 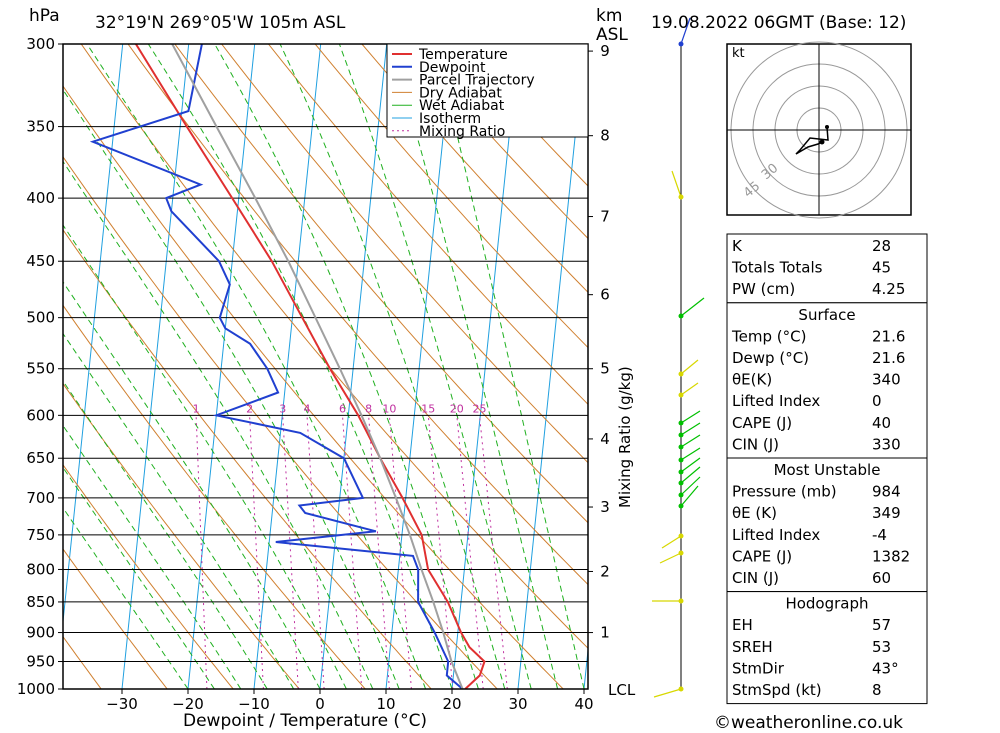 I want to click on legend-label: Dewpoint, so click(x=452, y=68).